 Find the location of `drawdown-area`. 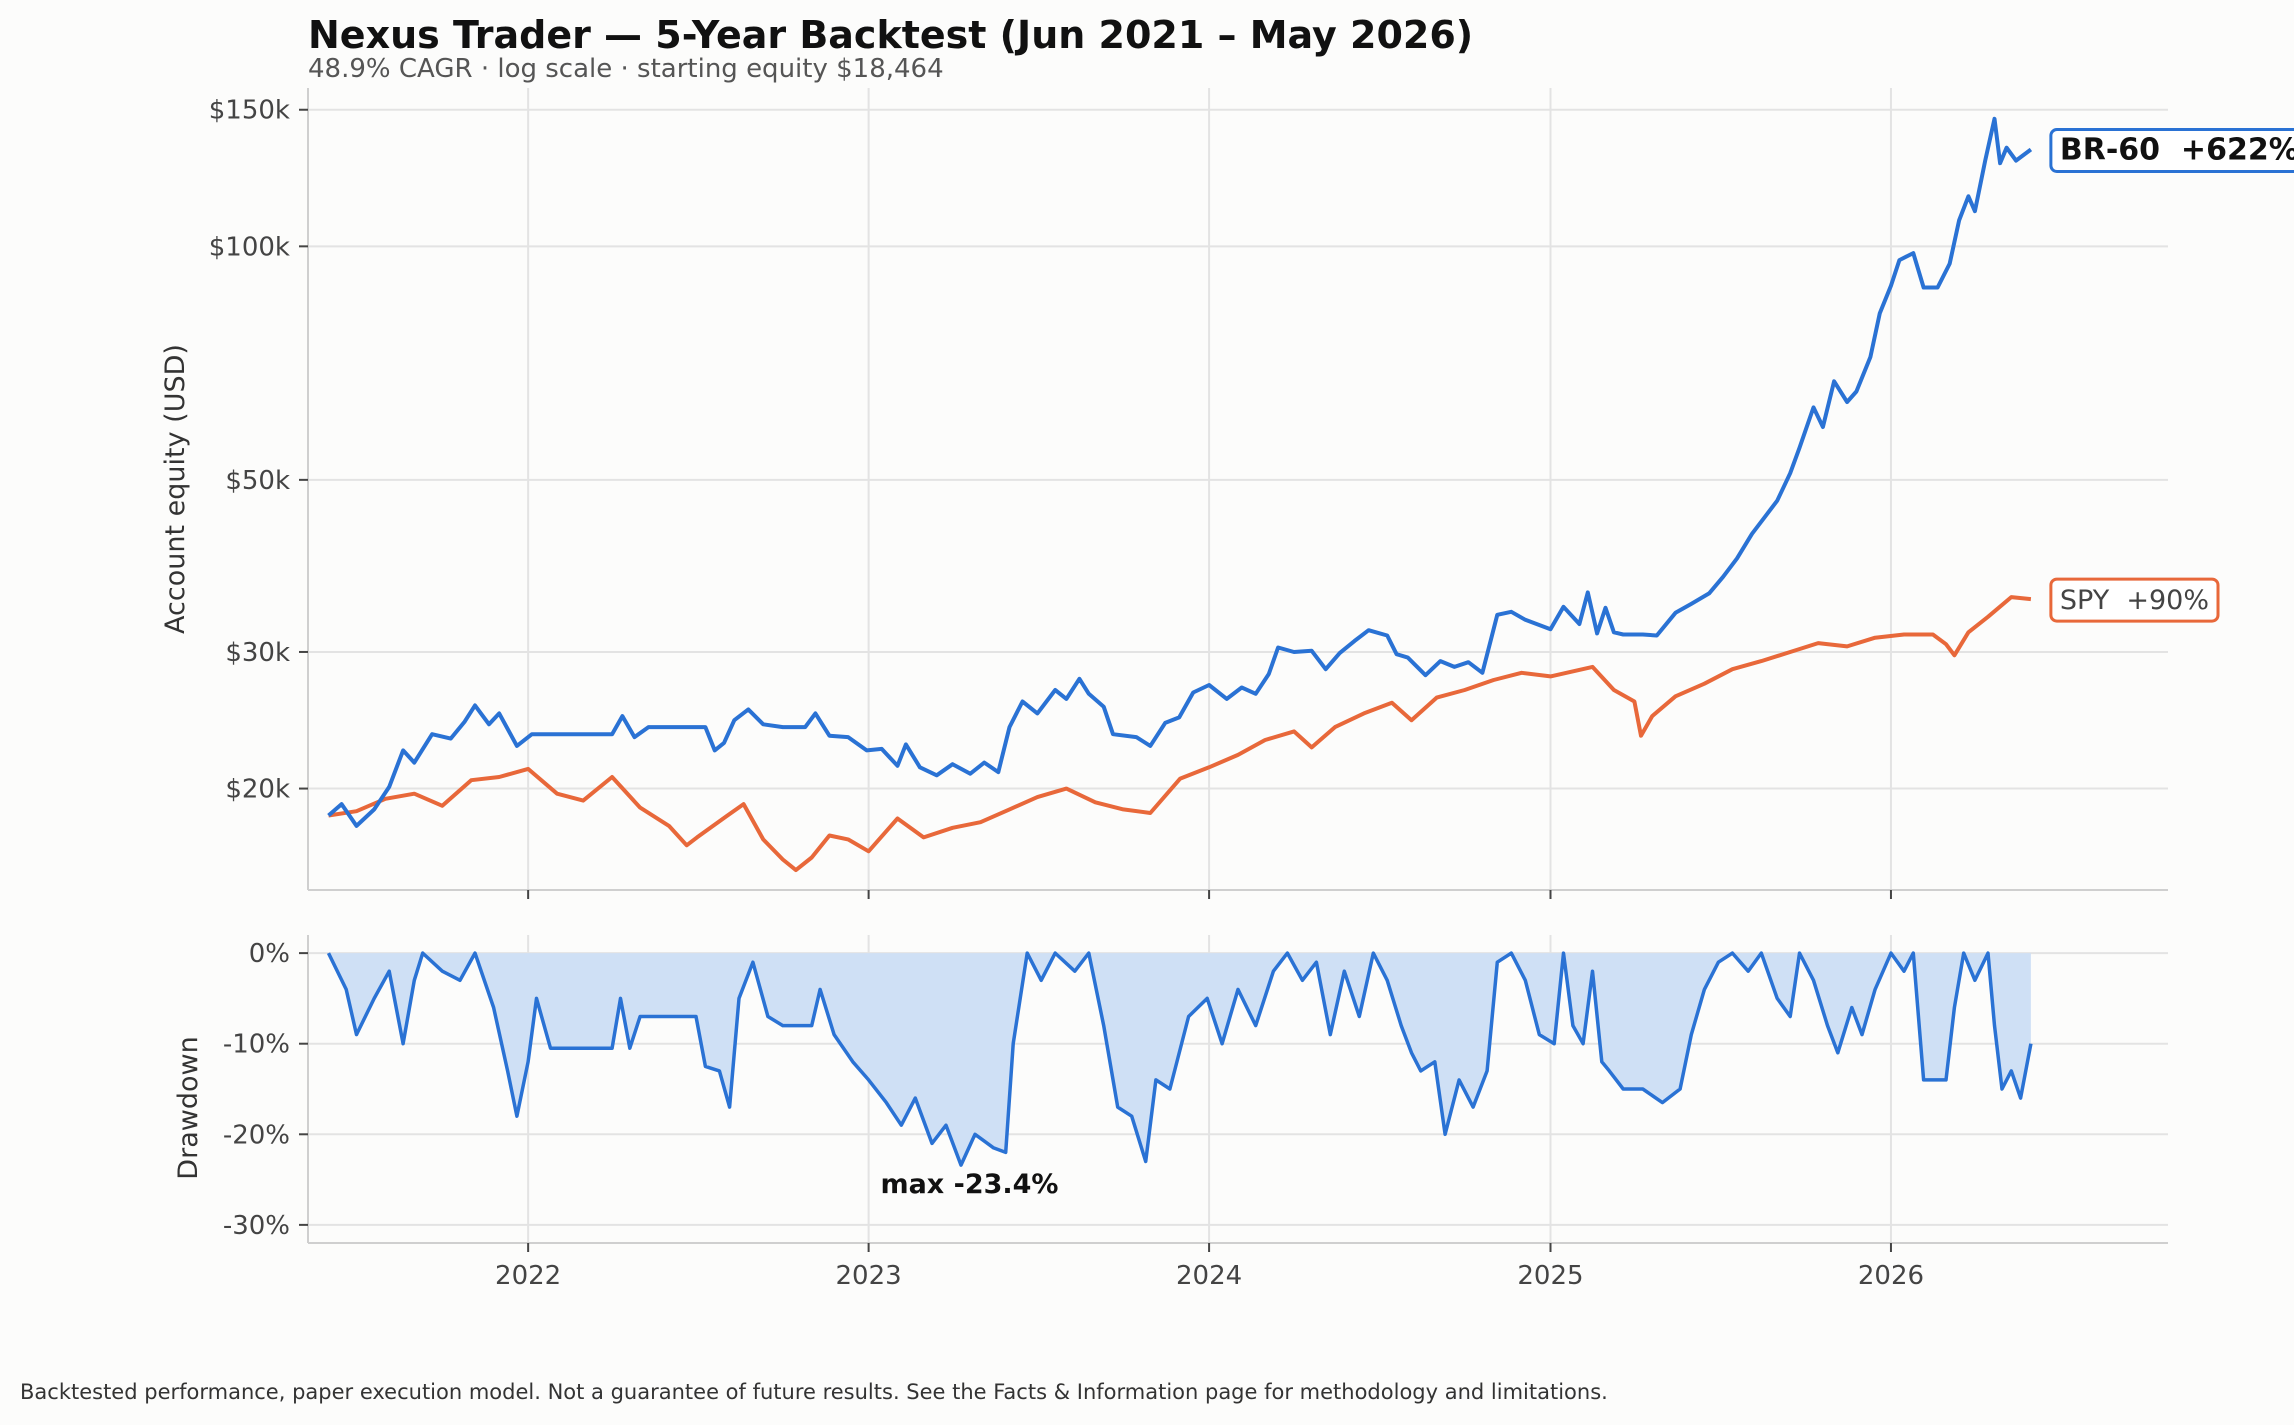

drawdown-area is located at coordinates (1179, 1059).